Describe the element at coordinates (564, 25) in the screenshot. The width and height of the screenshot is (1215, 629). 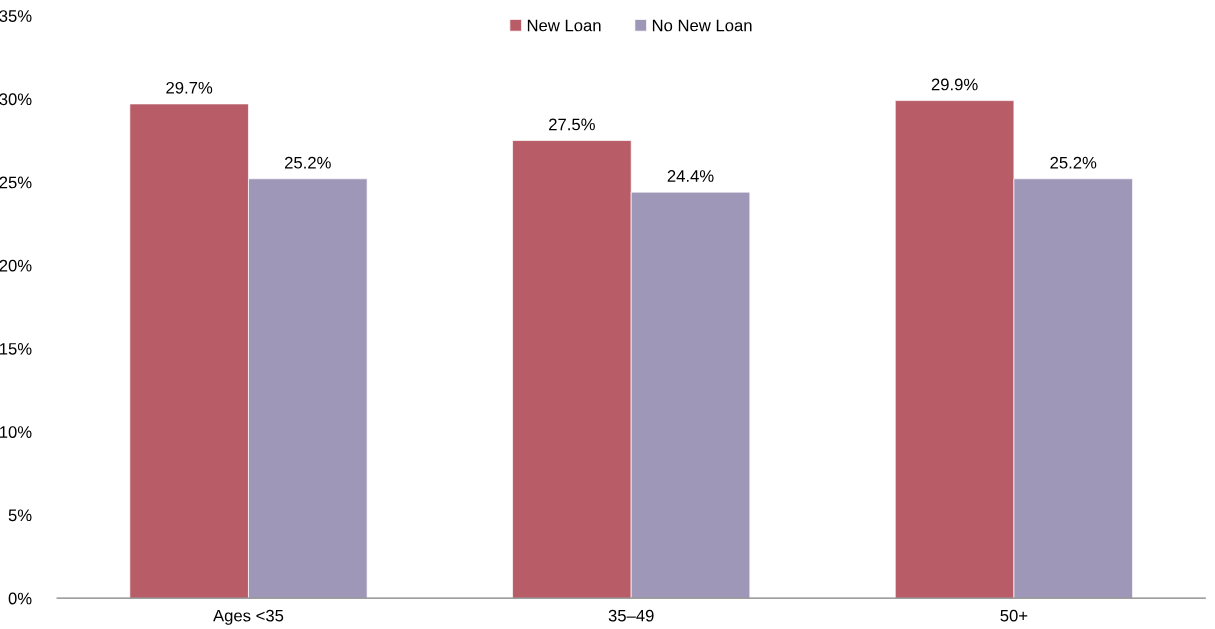
I see `legend-label: New Loan` at that location.